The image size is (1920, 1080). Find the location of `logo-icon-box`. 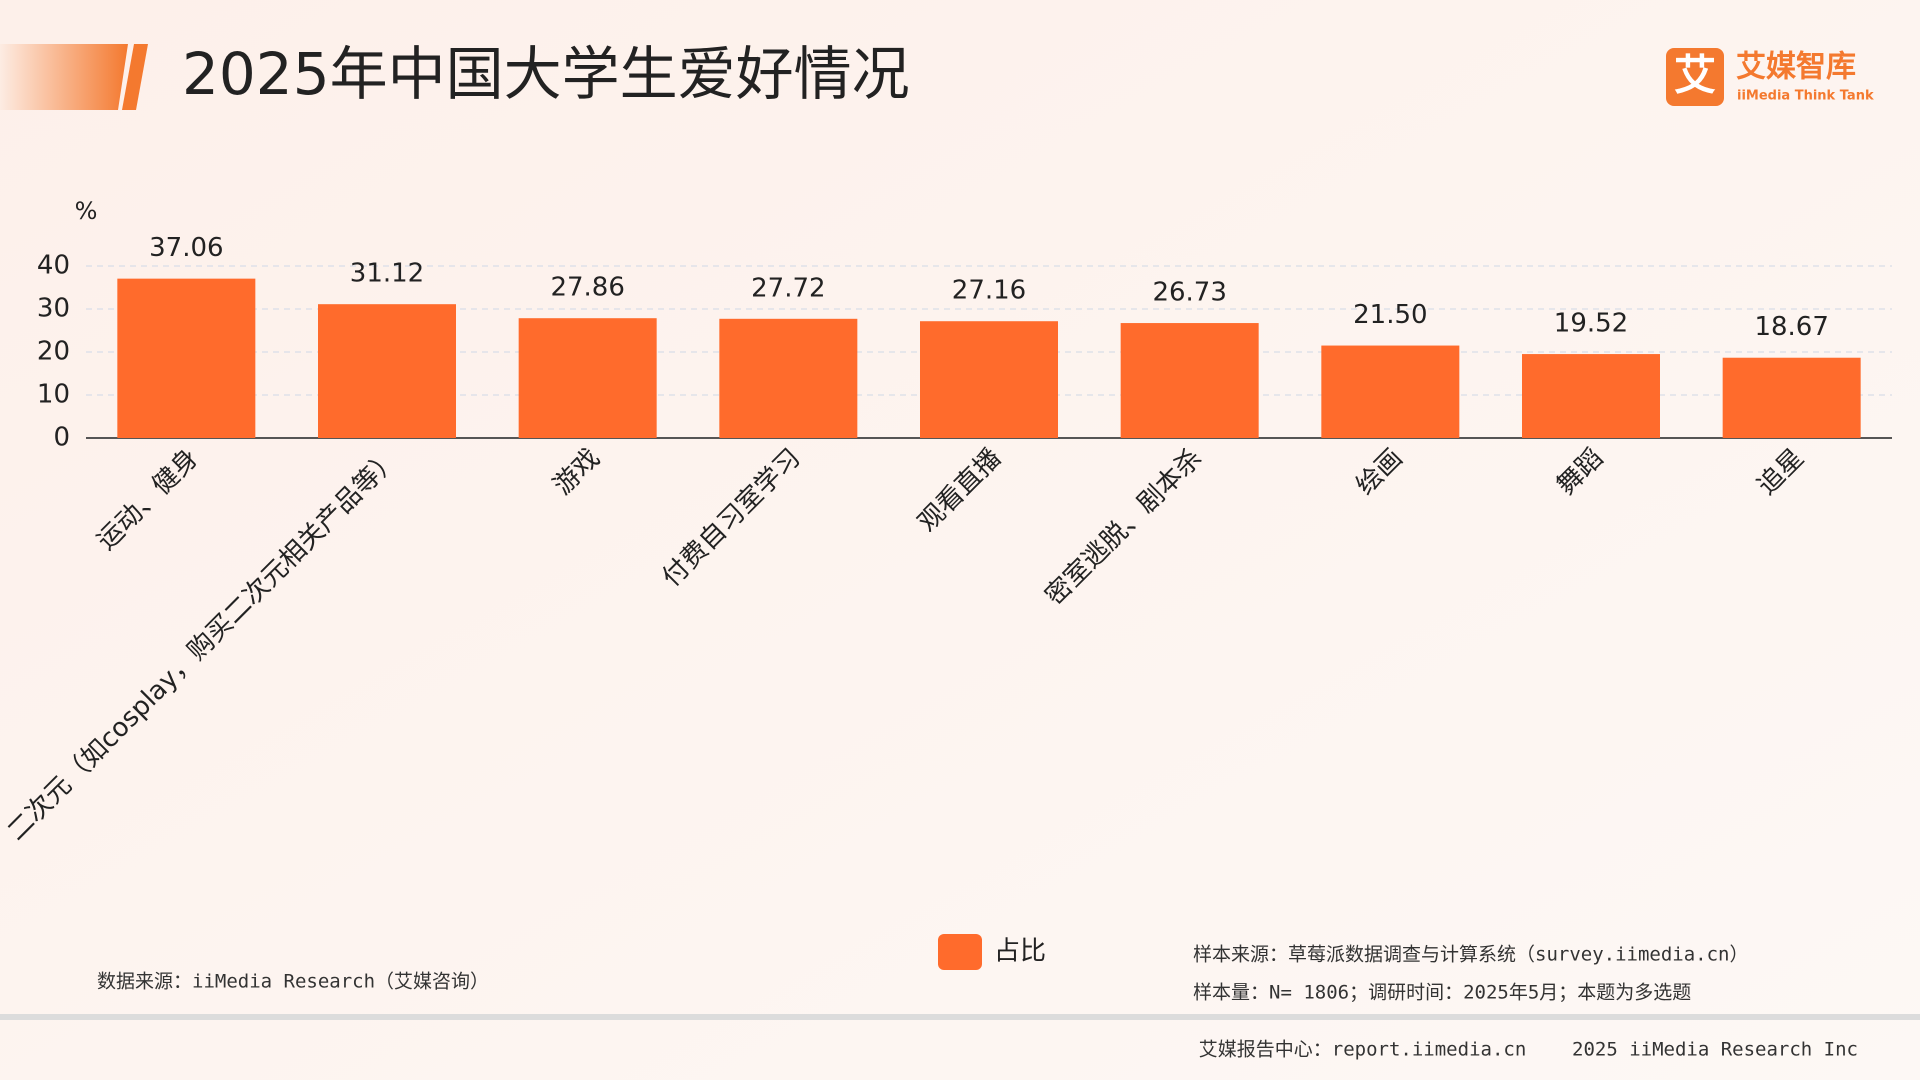

logo-icon-box is located at coordinates (1695, 77).